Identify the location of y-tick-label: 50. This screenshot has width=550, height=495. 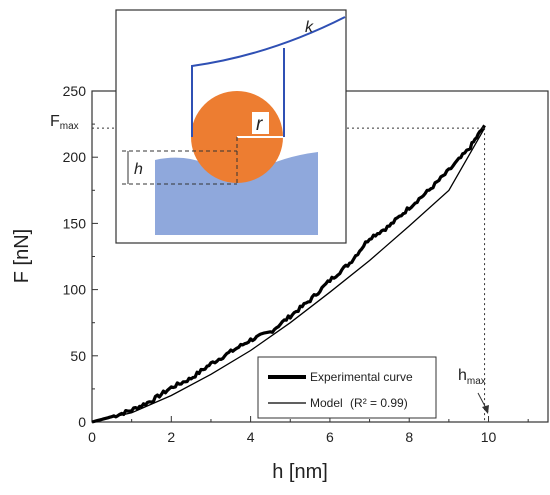
(78, 356).